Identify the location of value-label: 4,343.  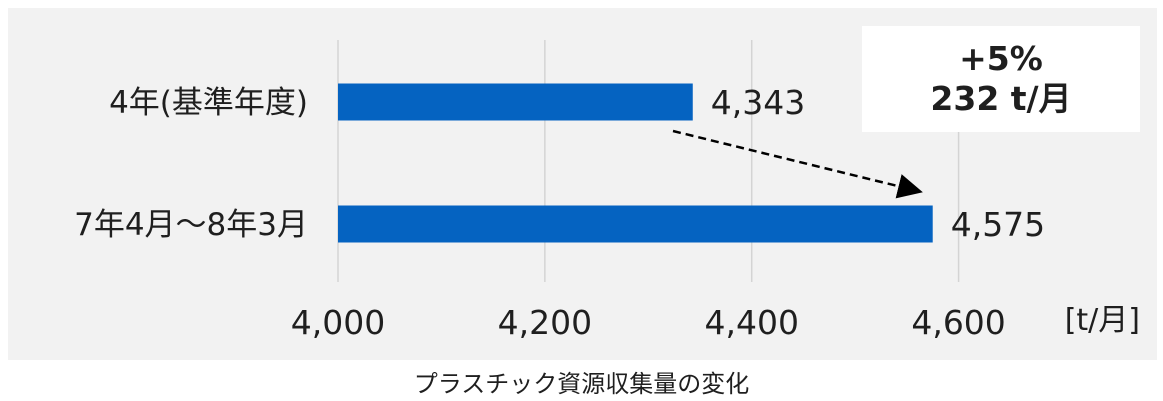
(758, 102).